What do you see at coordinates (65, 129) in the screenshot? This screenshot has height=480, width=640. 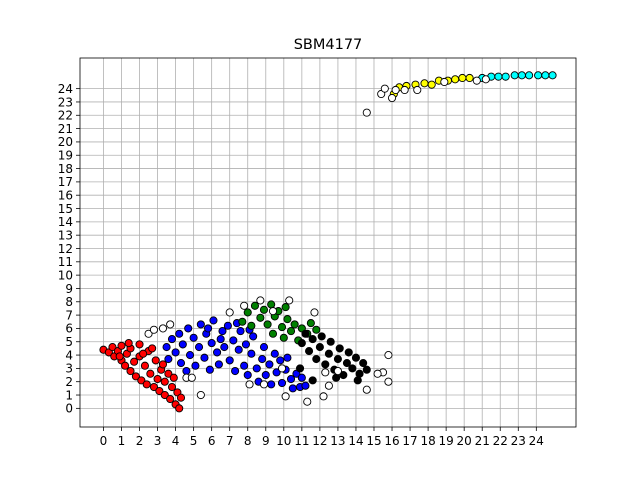 I see `y-tick-label: 21` at bounding box center [65, 129].